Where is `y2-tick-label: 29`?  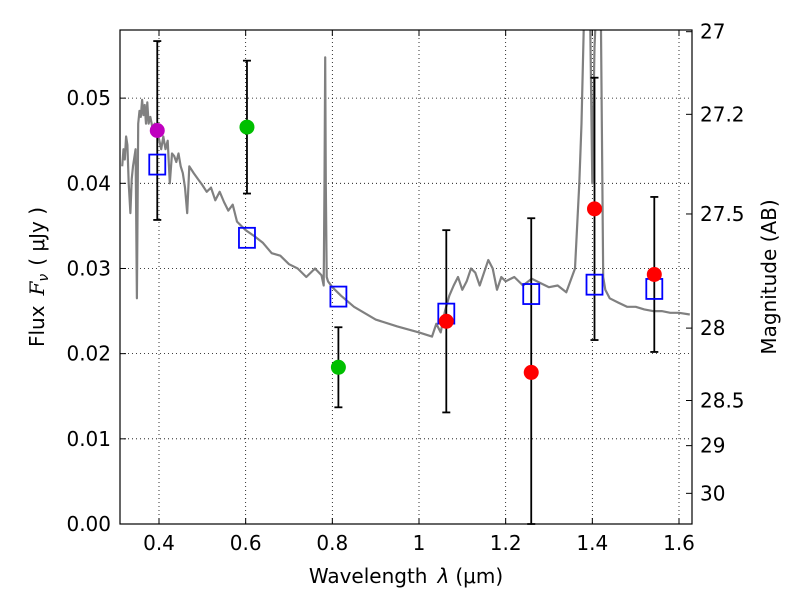
y2-tick-label: 29 is located at coordinates (712, 446).